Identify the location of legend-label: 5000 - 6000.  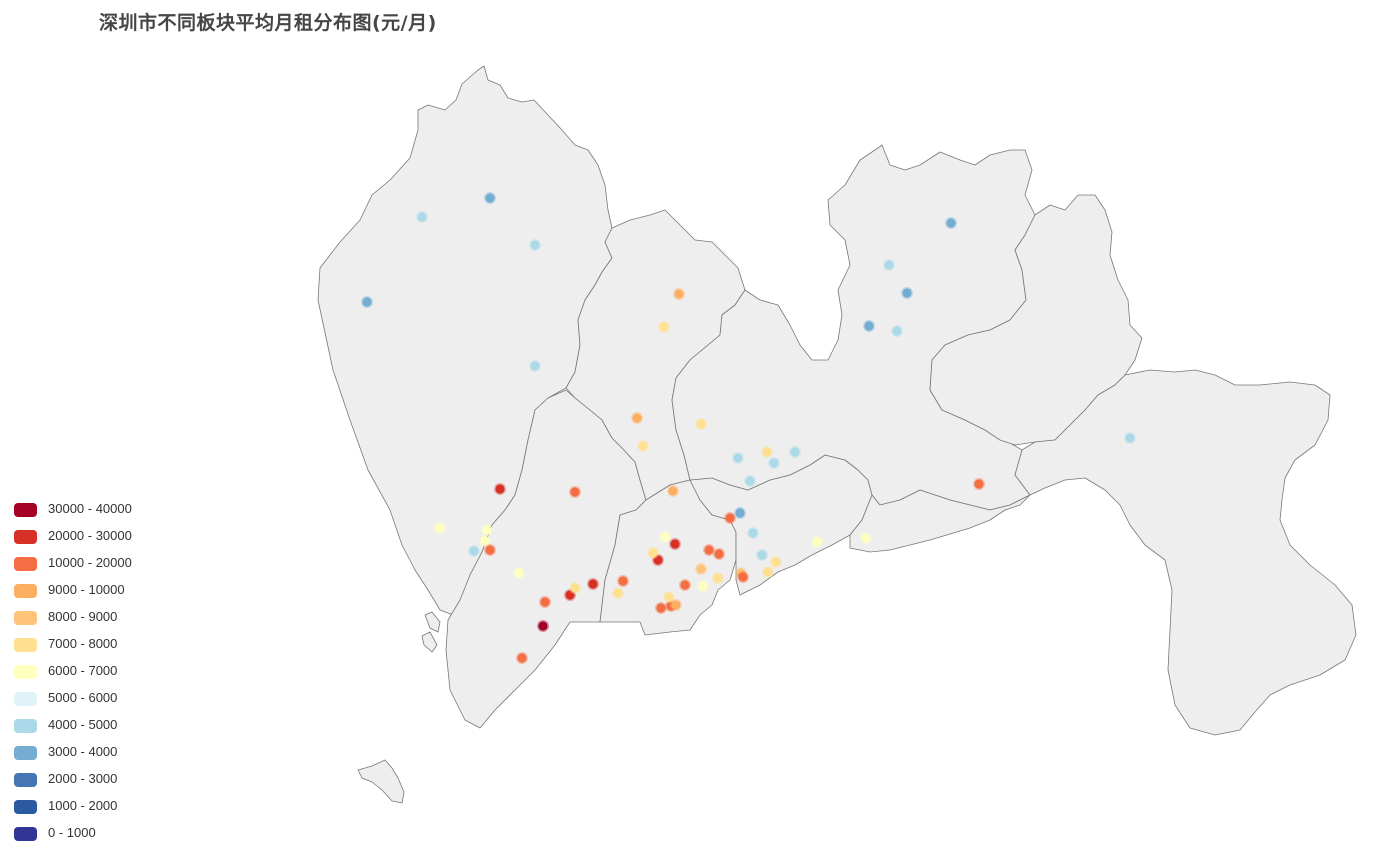
(83, 697).